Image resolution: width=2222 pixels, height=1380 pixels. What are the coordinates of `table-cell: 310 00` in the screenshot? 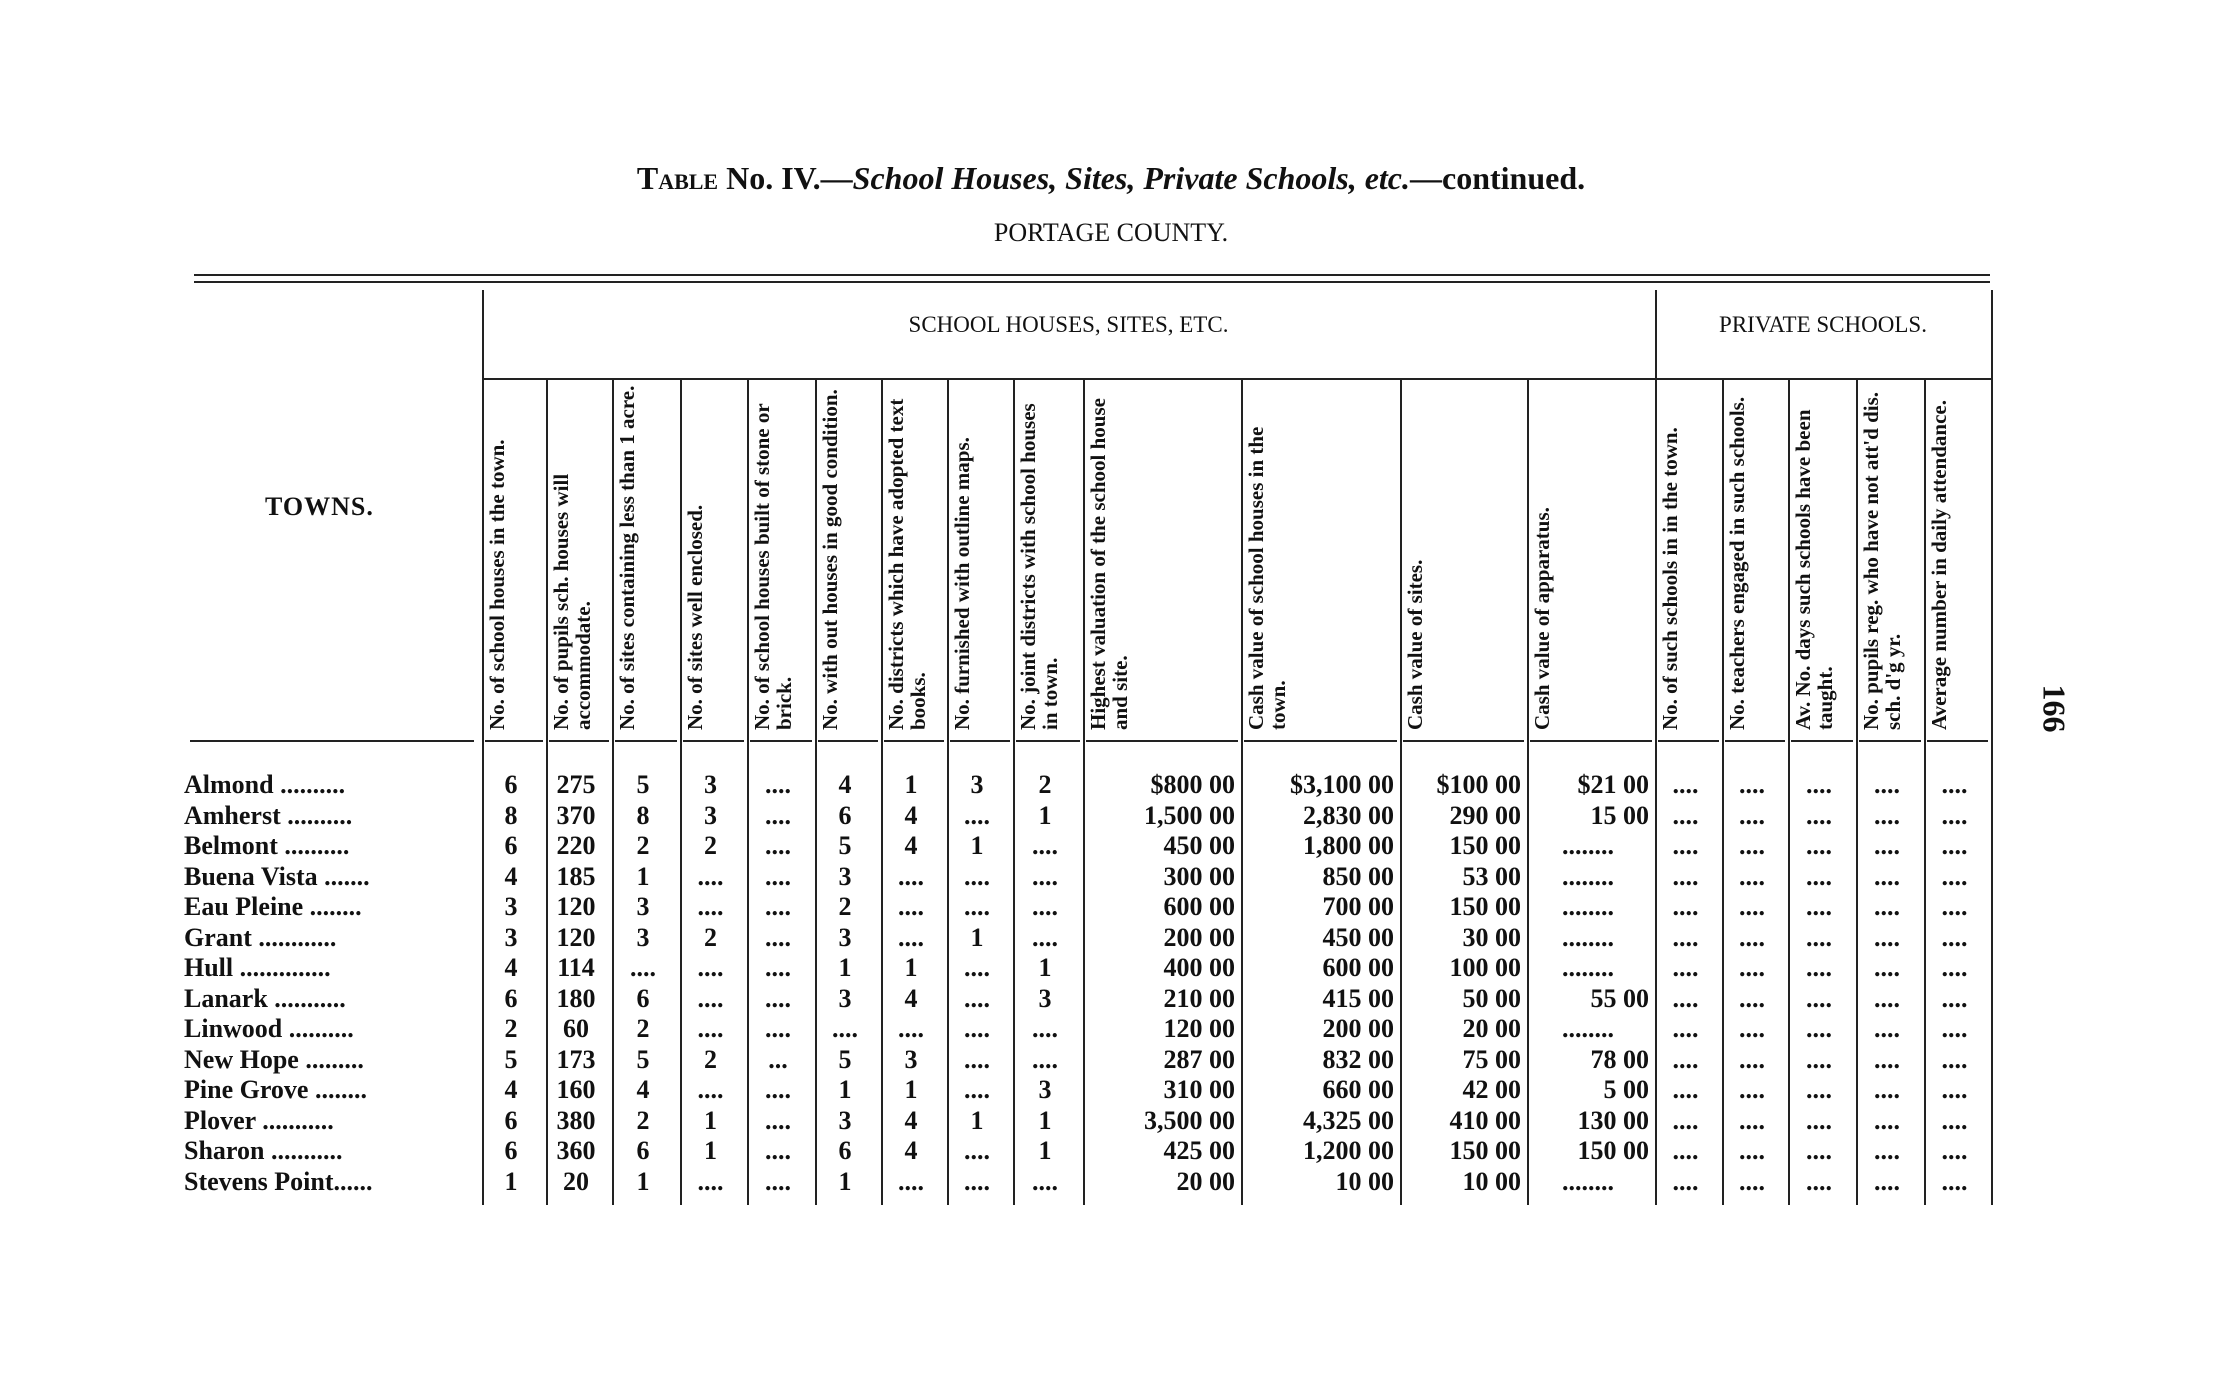 It's located at (1199, 1089).